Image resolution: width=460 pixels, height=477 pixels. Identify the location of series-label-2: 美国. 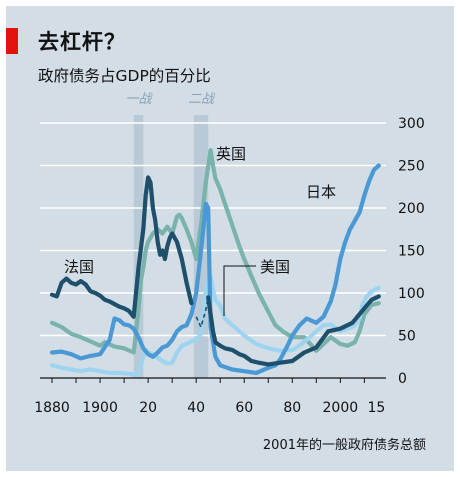
(275, 267).